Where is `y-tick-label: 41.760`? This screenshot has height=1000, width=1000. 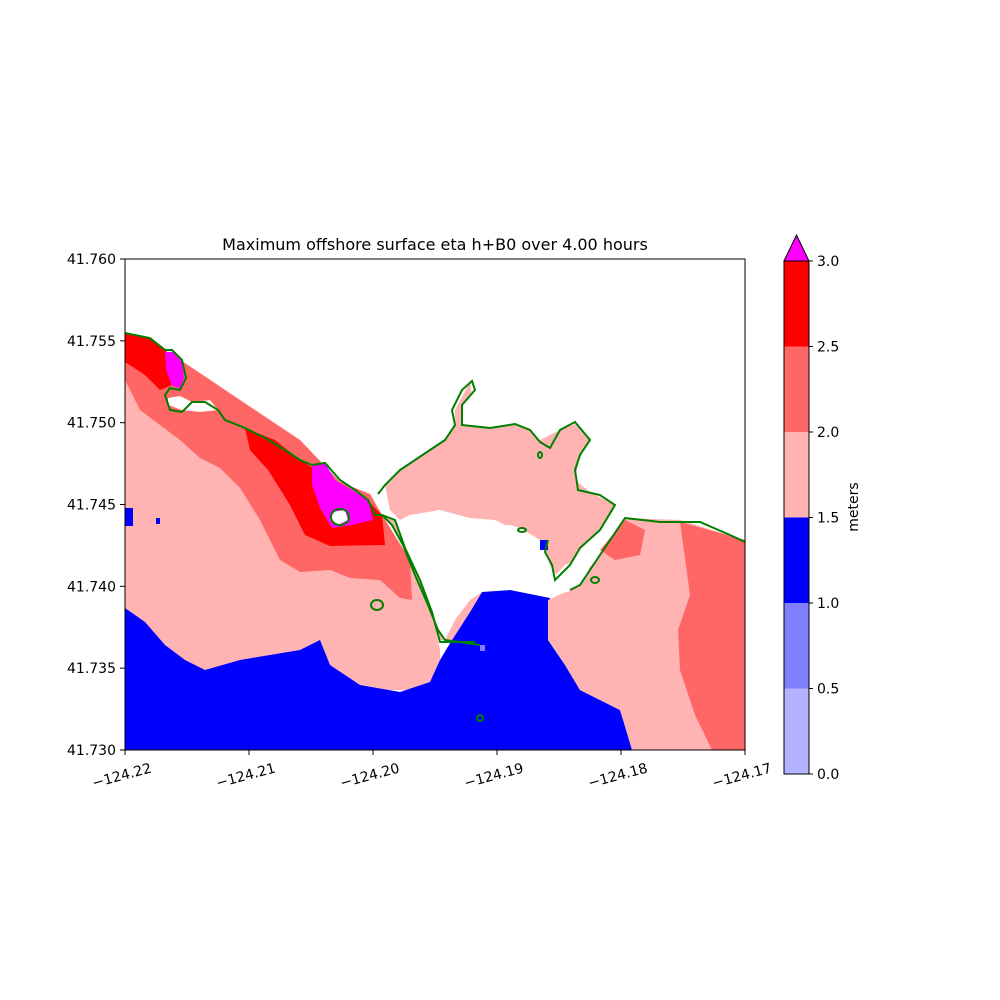
y-tick-label: 41.760 is located at coordinates (91, 260).